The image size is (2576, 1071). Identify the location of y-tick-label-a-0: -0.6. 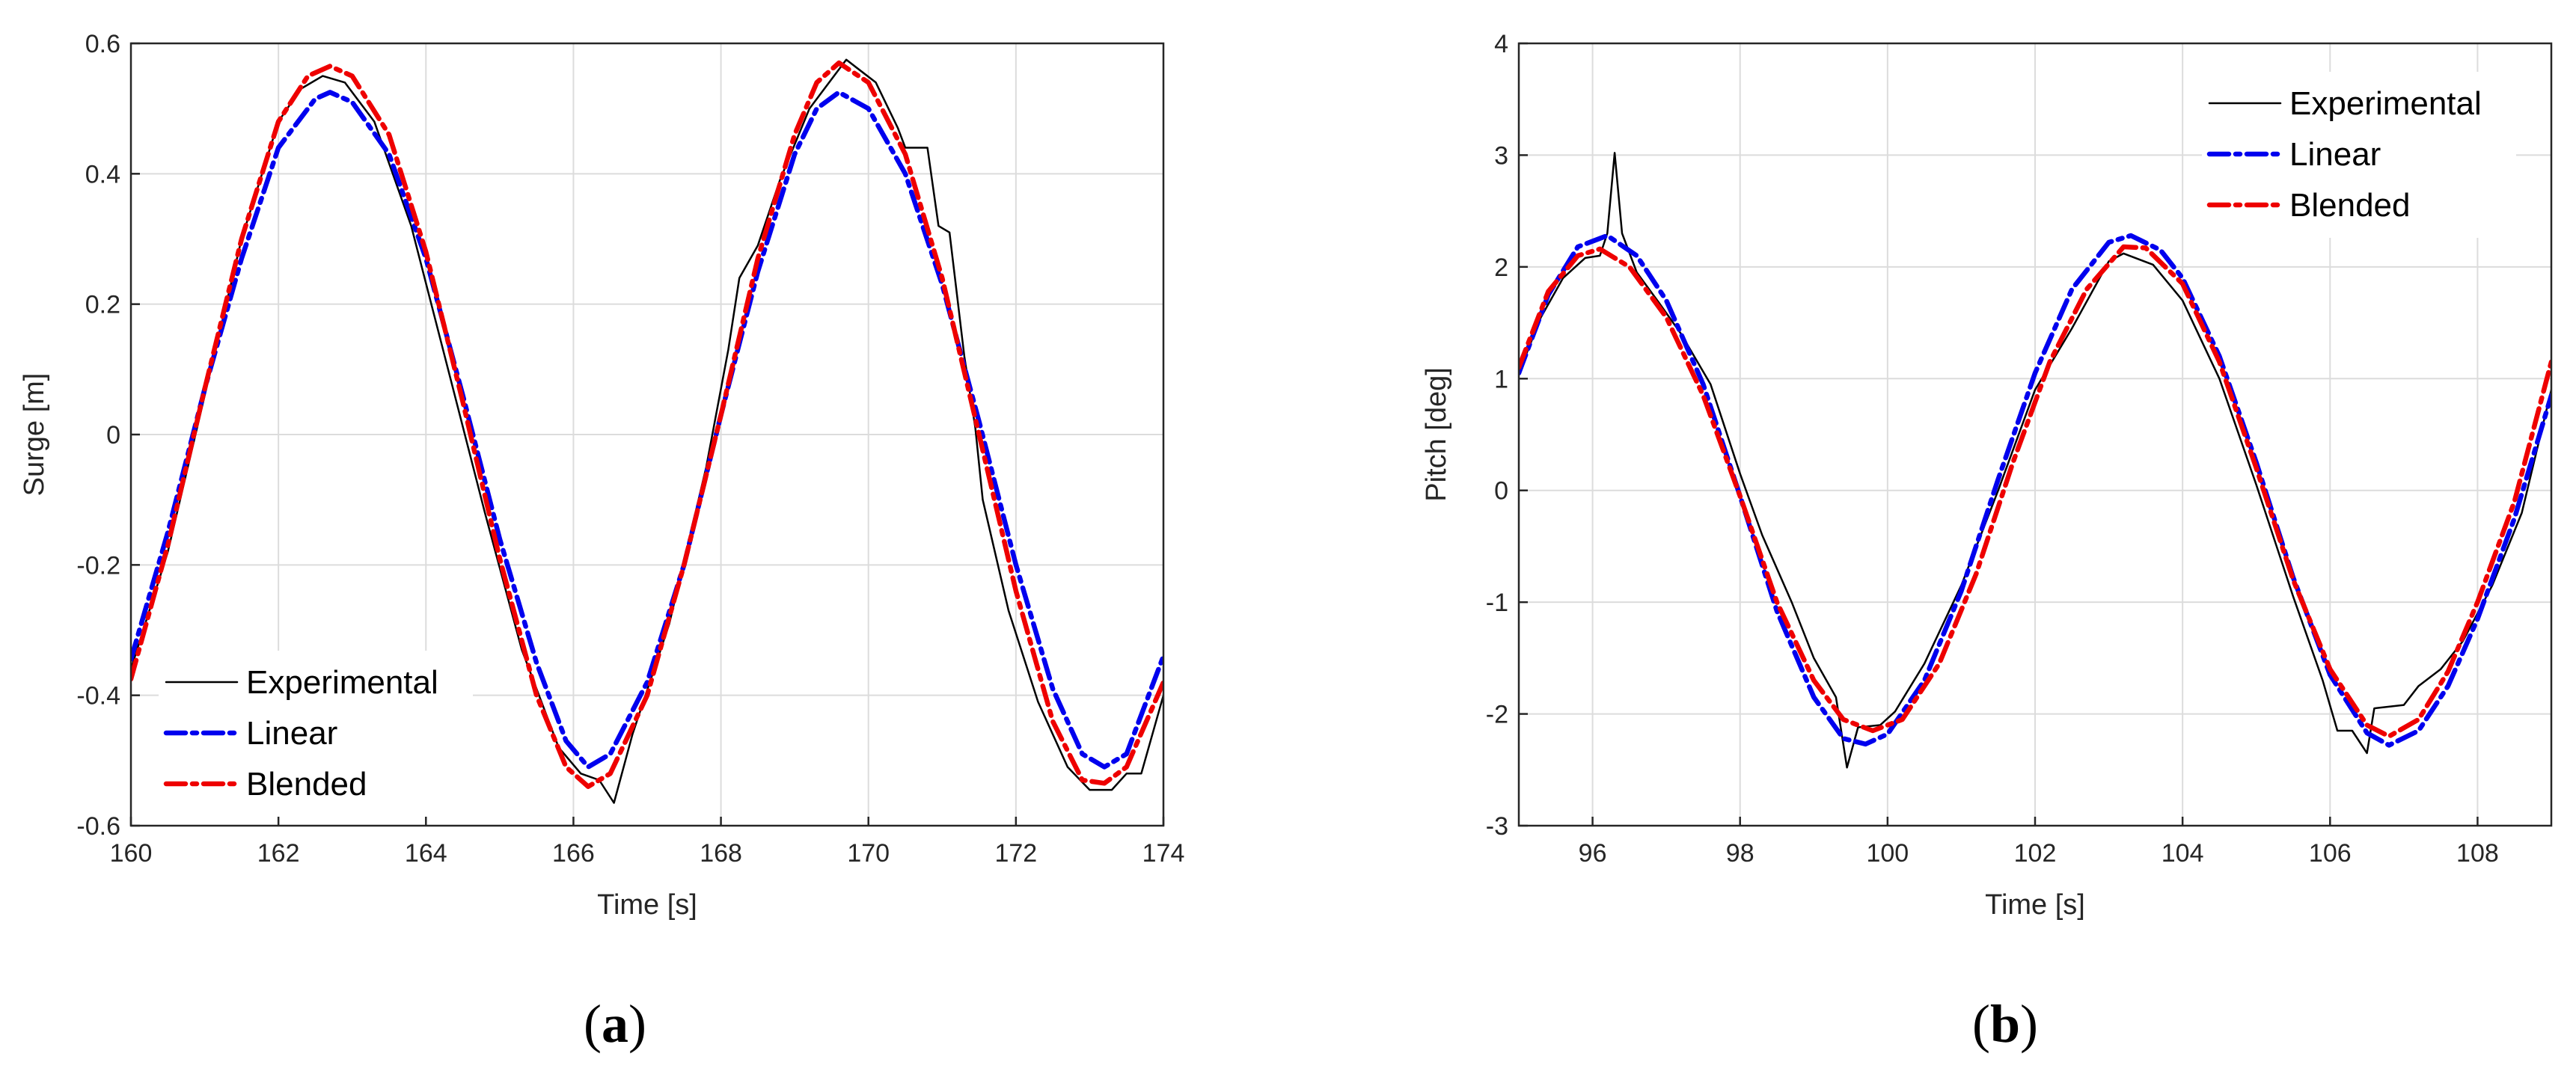
(98, 826).